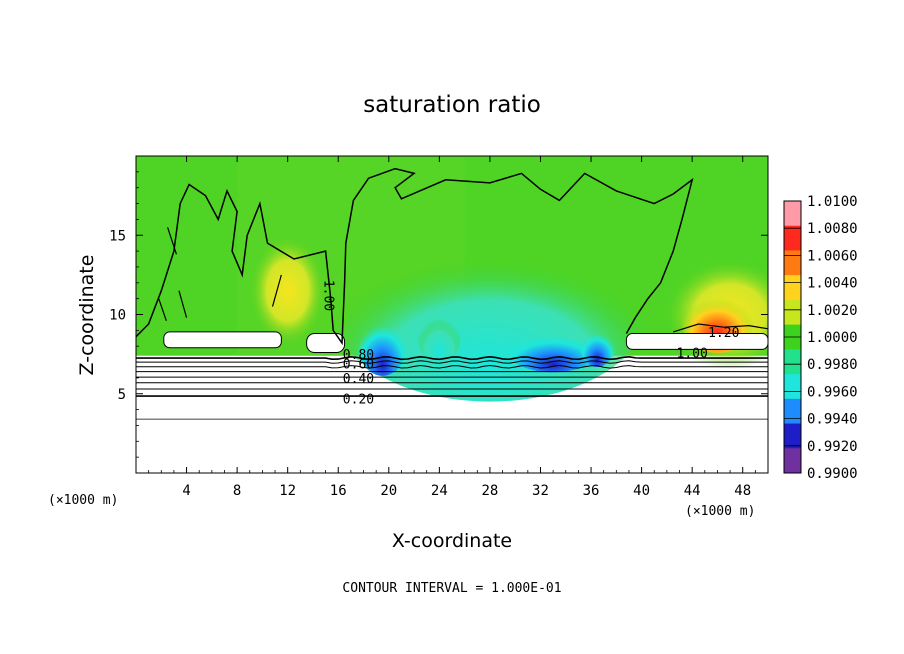 The height and width of the screenshot is (654, 904). What do you see at coordinates (358, 400) in the screenshot?
I see `contour-label: 0.20` at bounding box center [358, 400].